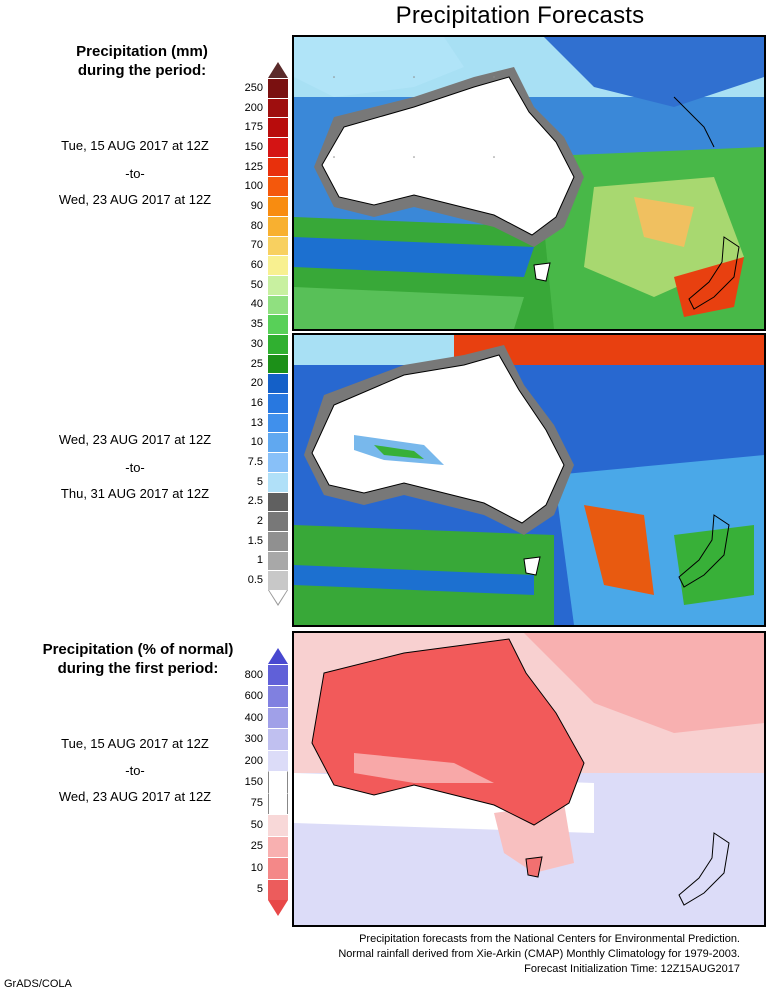 This screenshot has width=768, height=994. What do you see at coordinates (135, 173) in the screenshot?
I see `period1-sep: -to-` at bounding box center [135, 173].